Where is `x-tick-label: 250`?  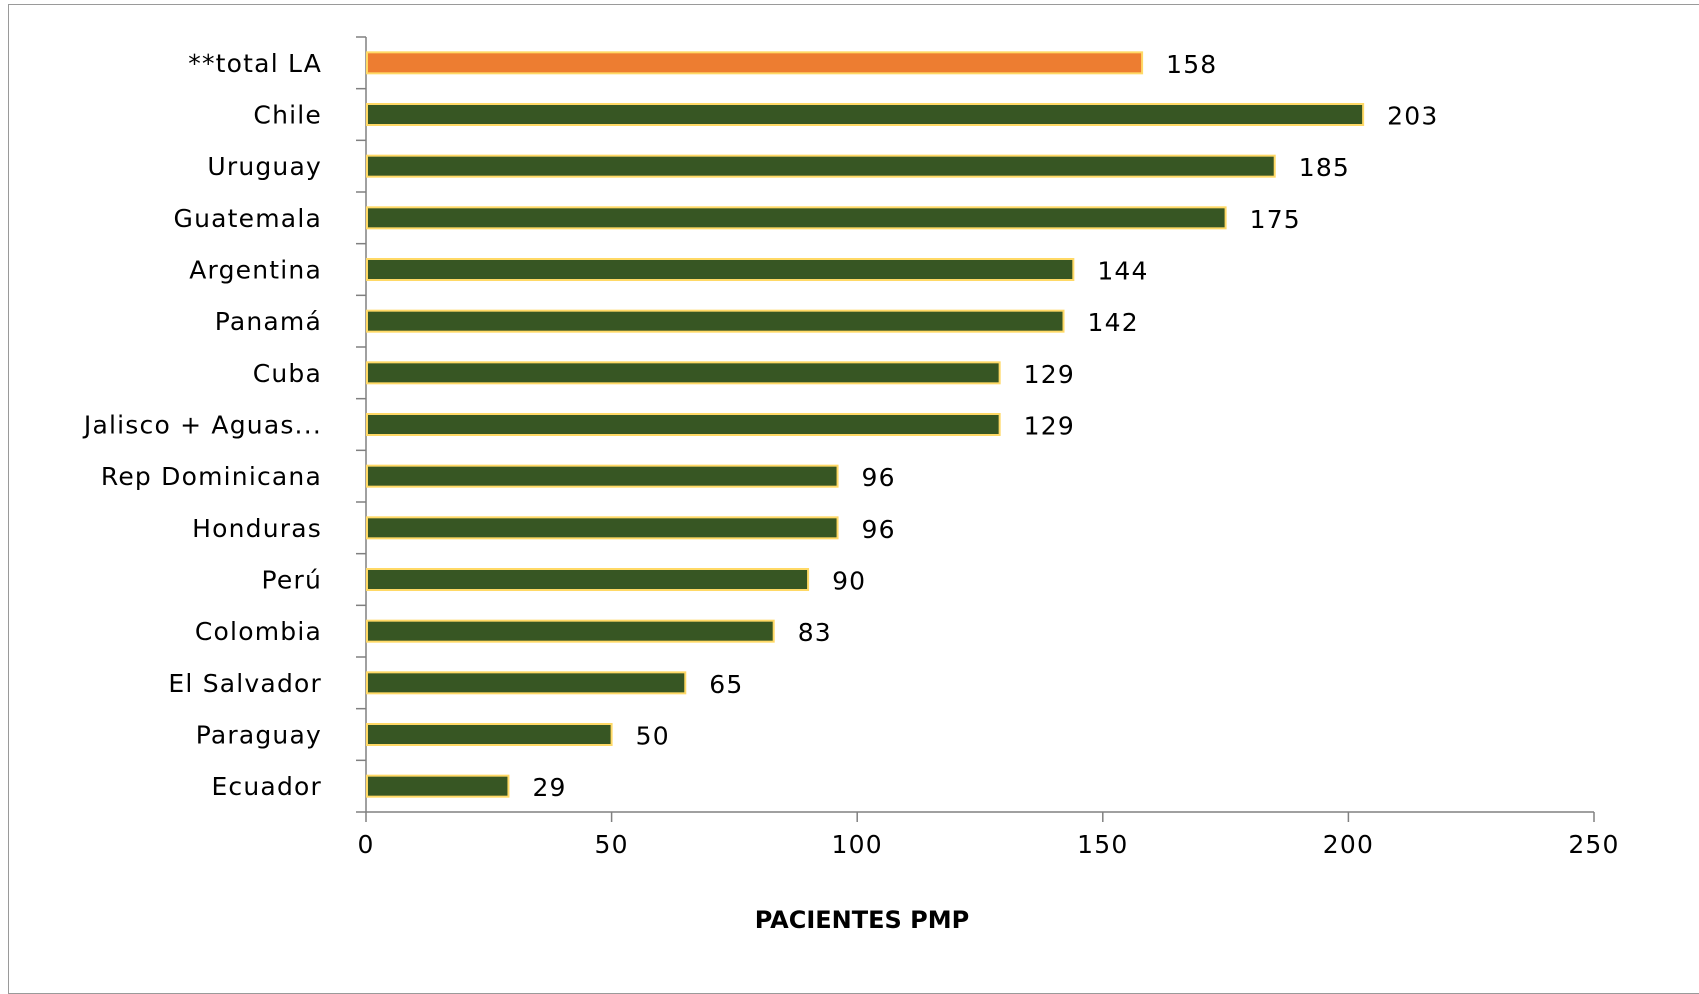 x-tick-label: 250 is located at coordinates (1593, 844).